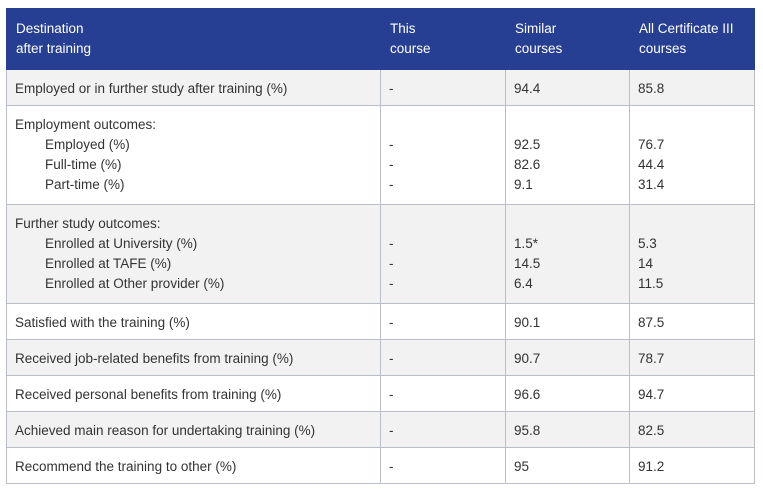 Image resolution: width=763 pixels, height=491 pixels. Describe the element at coordinates (443, 254) in the screenshot. I see `further-study-this-course: - - -` at that location.